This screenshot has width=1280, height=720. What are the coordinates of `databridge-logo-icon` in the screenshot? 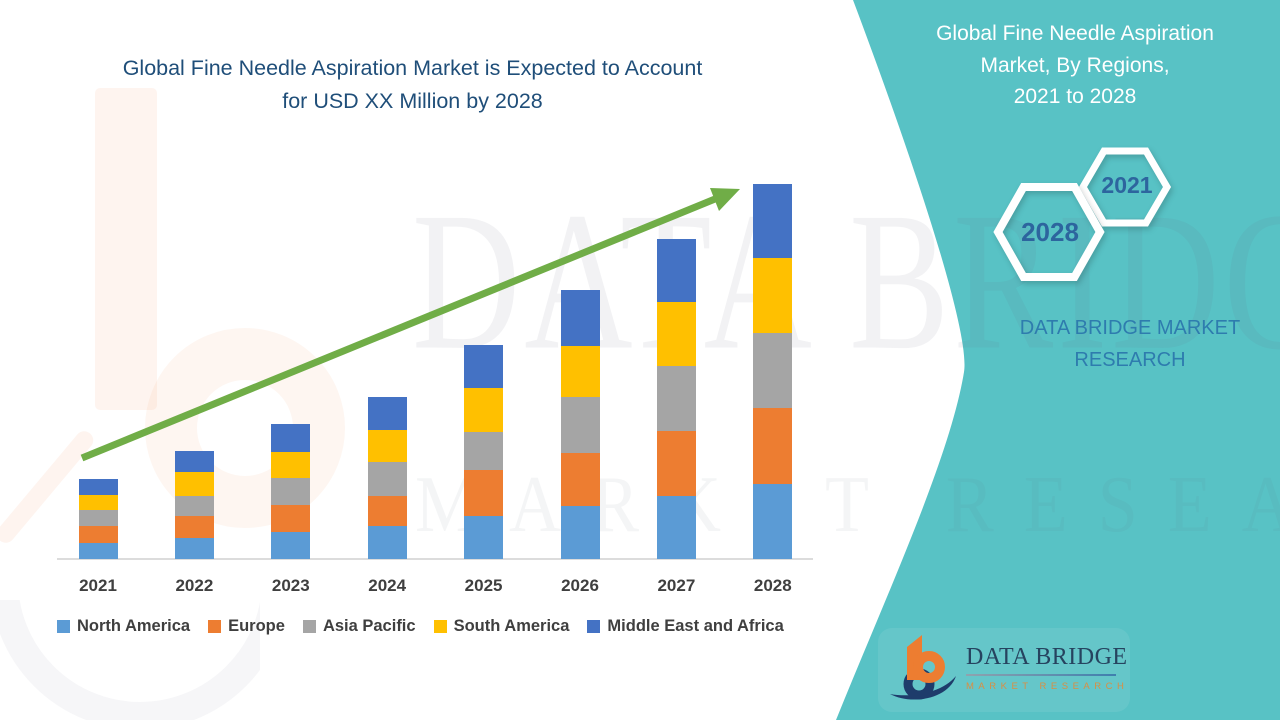 It's located at (923, 667).